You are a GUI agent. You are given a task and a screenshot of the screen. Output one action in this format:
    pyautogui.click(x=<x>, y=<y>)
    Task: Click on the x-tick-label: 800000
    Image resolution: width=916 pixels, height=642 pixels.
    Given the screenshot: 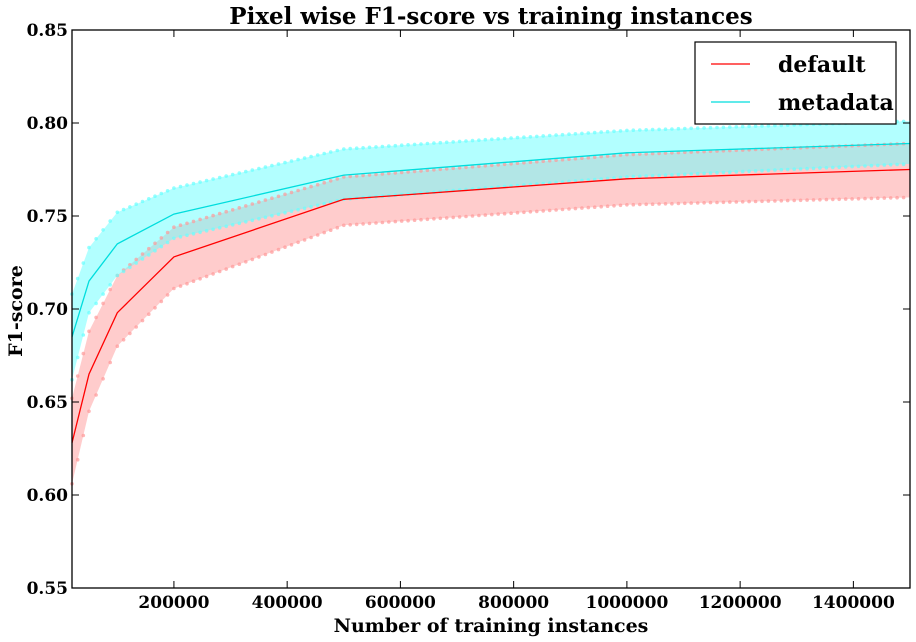 What is the action you would take?
    pyautogui.click(x=513, y=603)
    